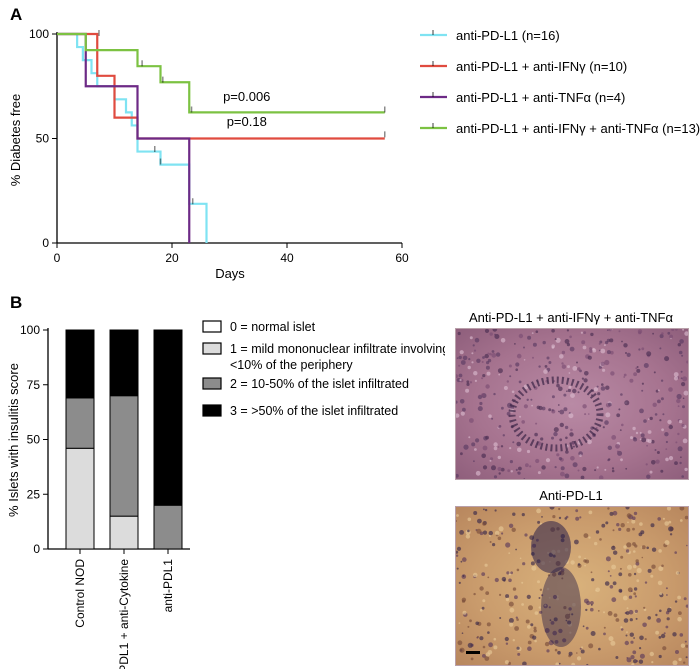 This screenshot has height=670, width=700. Describe the element at coordinates (168, 586) in the screenshot. I see `category-label: anti-PDL1` at that location.